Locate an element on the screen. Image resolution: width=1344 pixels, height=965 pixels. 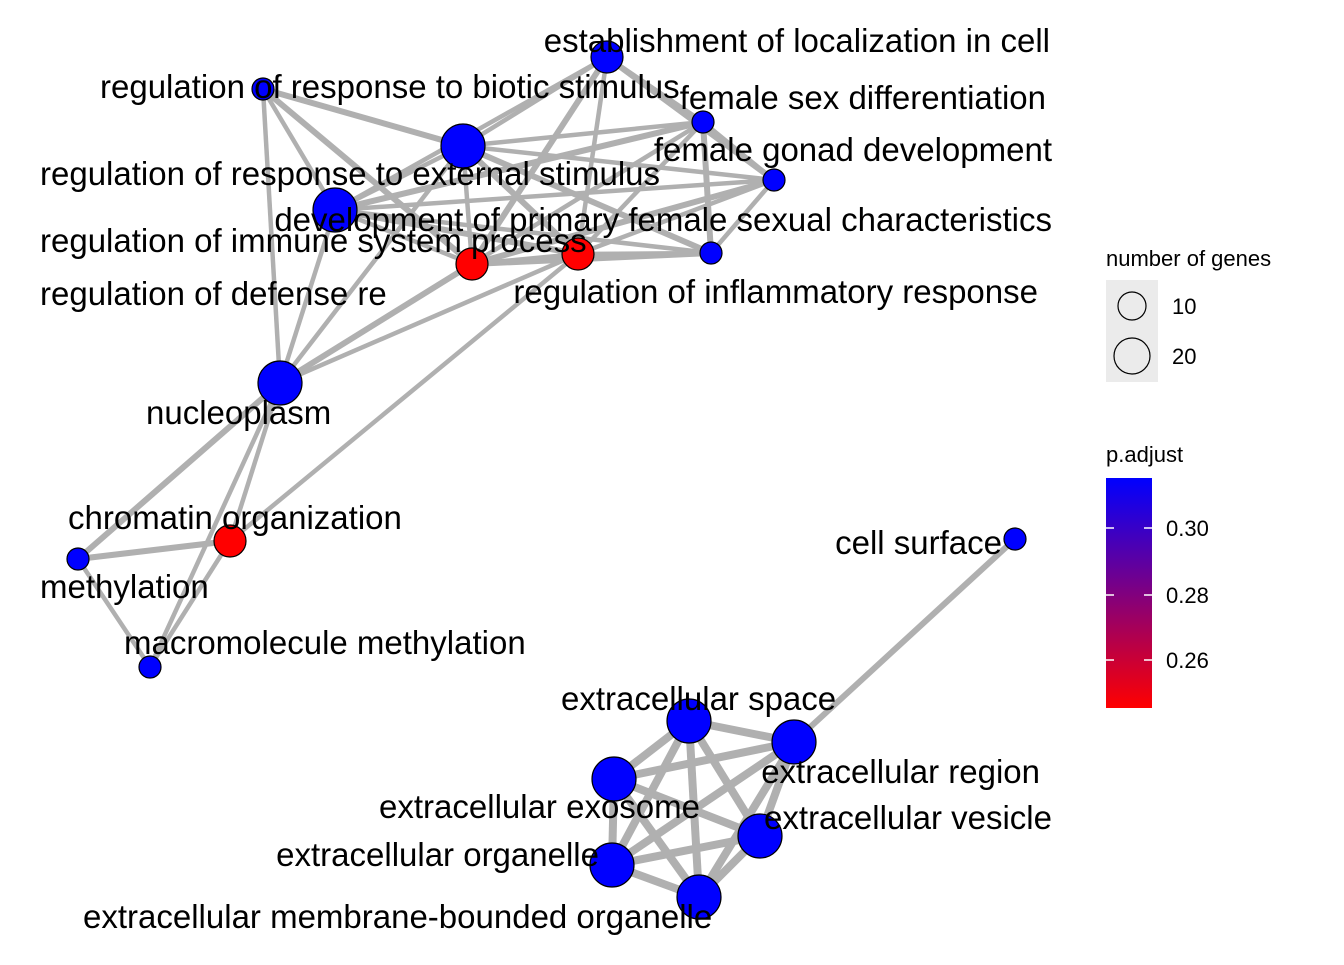
node-macro_methyl is located at coordinates (150, 667).